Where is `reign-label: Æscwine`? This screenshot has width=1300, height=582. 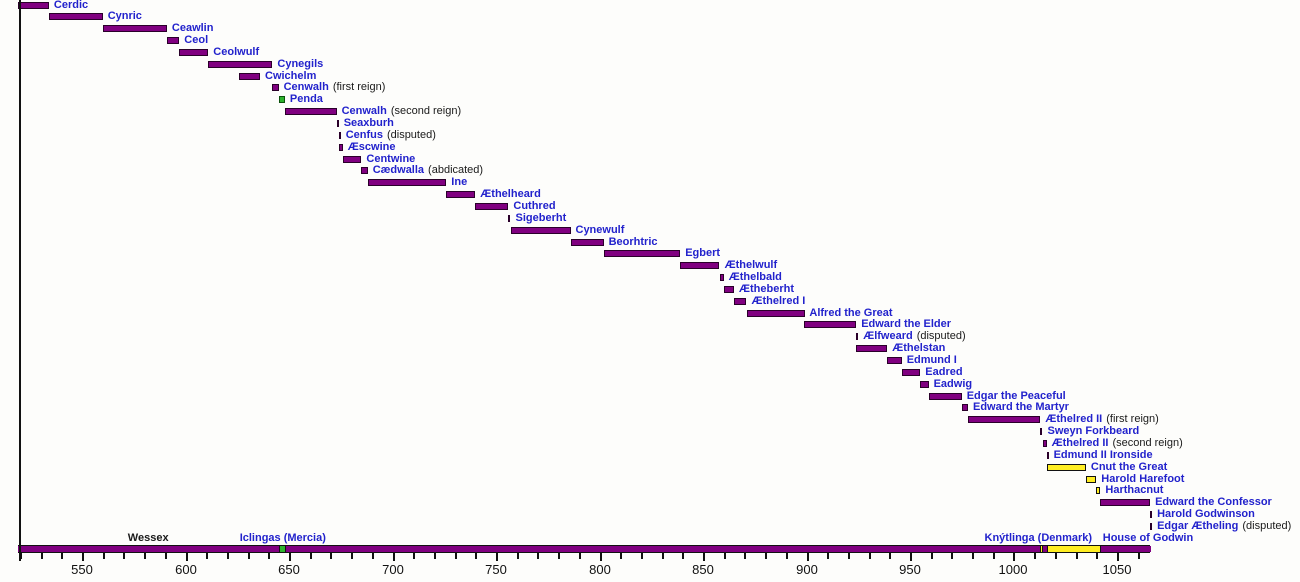 reign-label: Æscwine is located at coordinates (372, 147).